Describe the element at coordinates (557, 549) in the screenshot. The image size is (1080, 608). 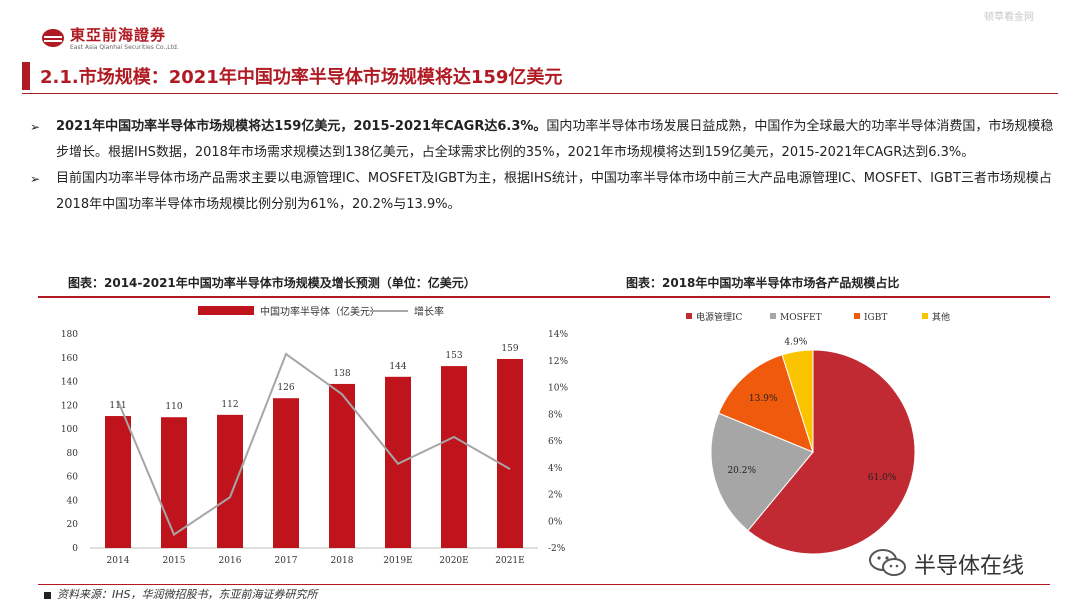
I see `y2-axis-tick-label: -2%` at that location.